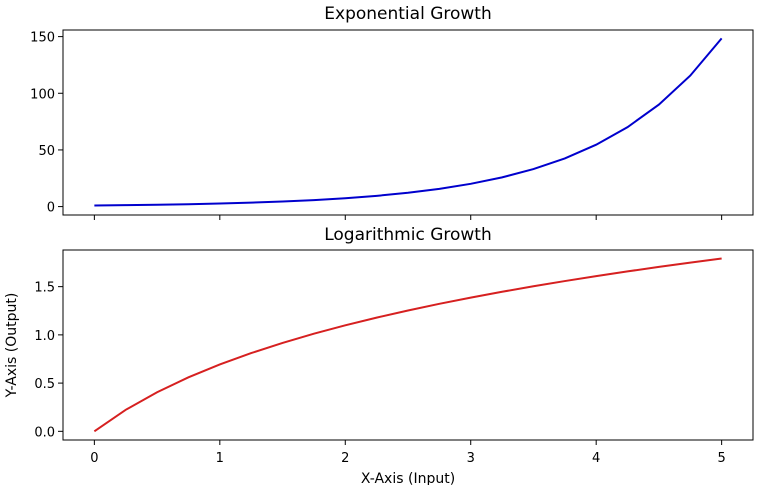 This screenshot has height=490, width=768. I want to click on x-ticks, so click(408, 217).